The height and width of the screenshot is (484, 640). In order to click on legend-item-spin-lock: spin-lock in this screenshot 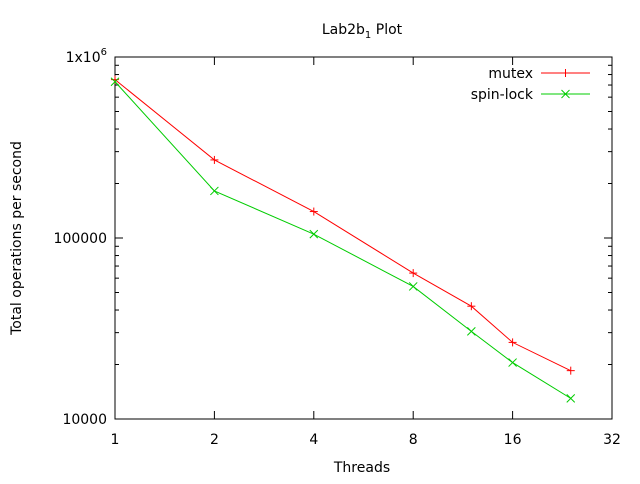, I will do `click(530, 95)`.